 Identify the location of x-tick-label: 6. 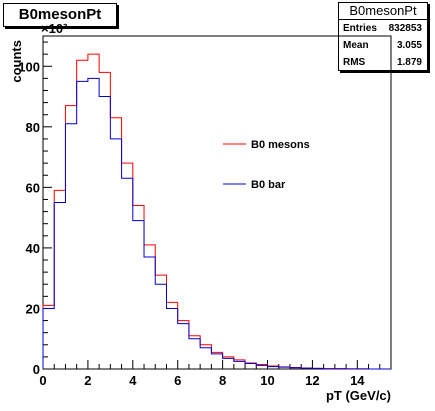
(177, 380).